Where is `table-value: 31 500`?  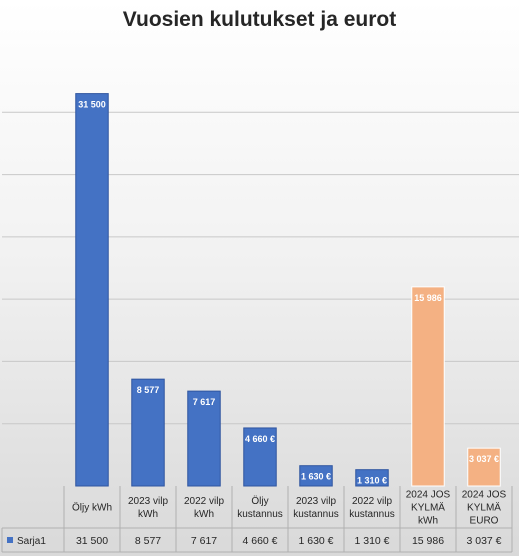 table-value: 31 500 is located at coordinates (92, 541).